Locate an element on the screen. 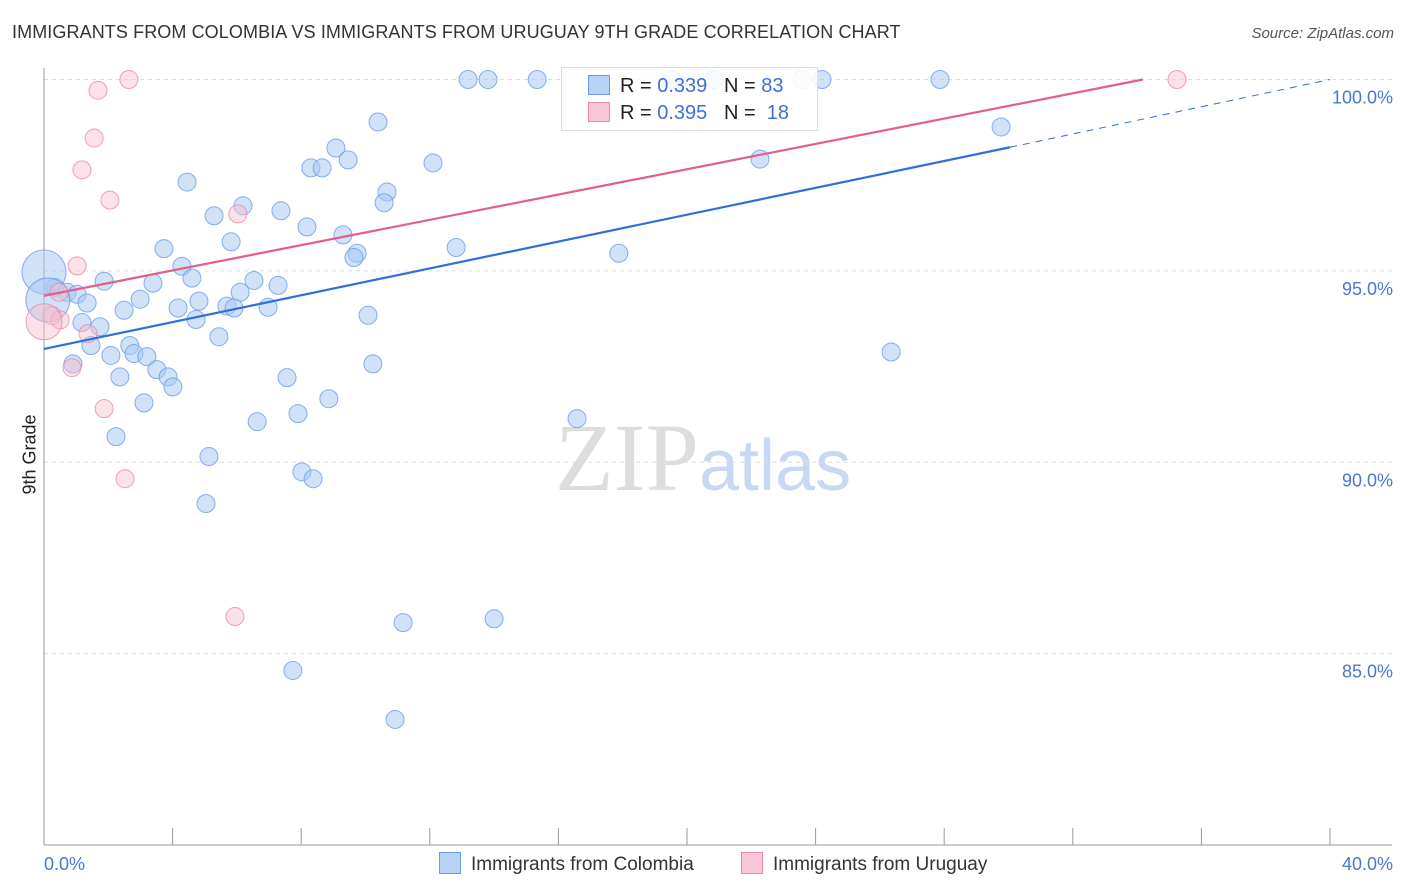  n-value: 83 is located at coordinates (772, 86).